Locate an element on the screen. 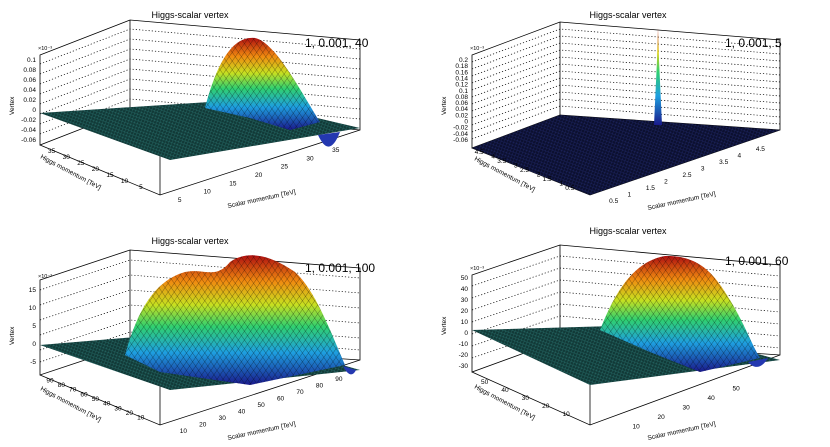 The image size is (830, 447). panel-3-x-tick: 80 is located at coordinates (320, 386).